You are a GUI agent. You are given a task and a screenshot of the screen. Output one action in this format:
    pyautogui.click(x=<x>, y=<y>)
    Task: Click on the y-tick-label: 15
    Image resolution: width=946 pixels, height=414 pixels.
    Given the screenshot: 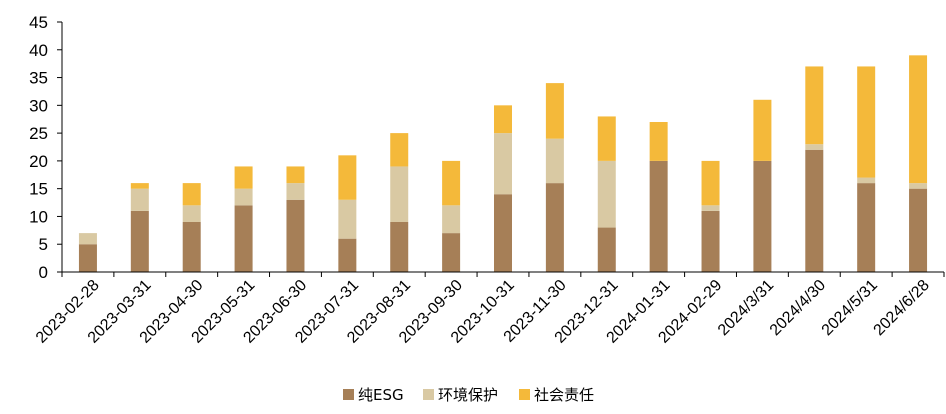 What is the action you would take?
    pyautogui.click(x=38, y=189)
    